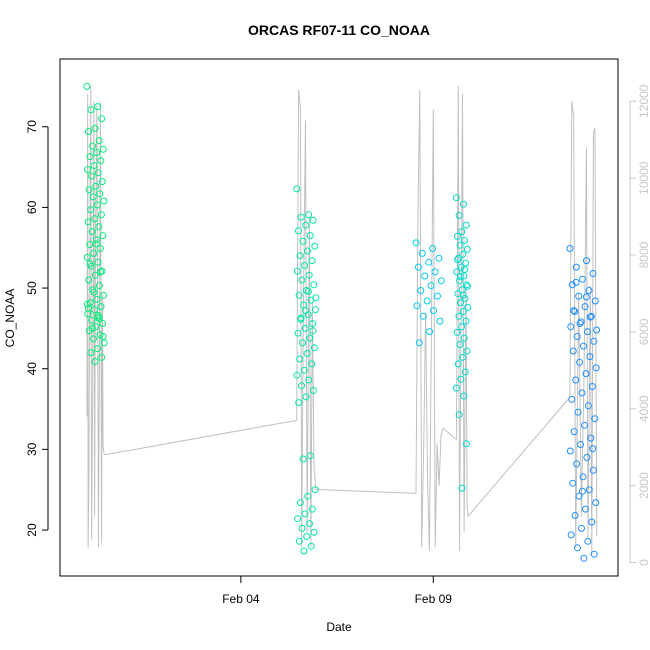  Describe the element at coordinates (32, 530) in the screenshot. I see `y-tick-label: 20` at that location.